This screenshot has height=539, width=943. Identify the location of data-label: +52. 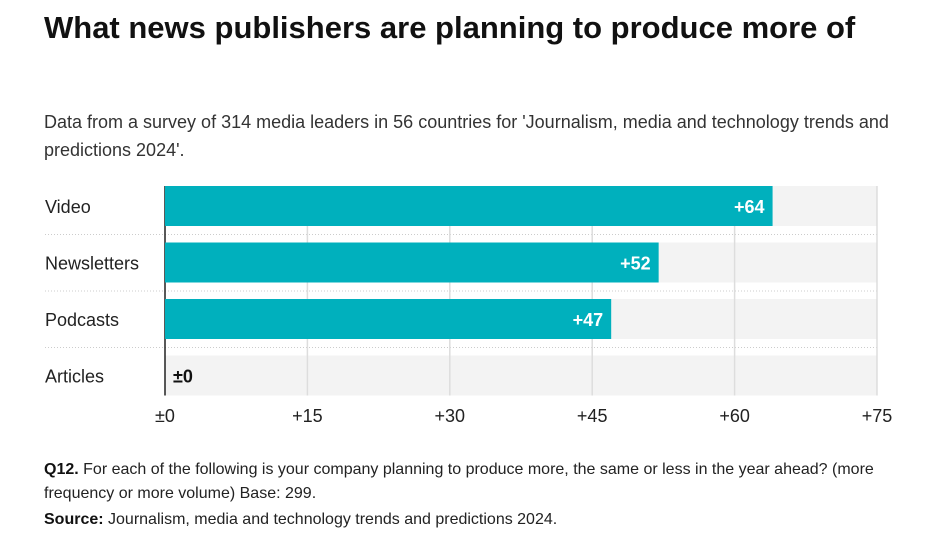
(635, 264).